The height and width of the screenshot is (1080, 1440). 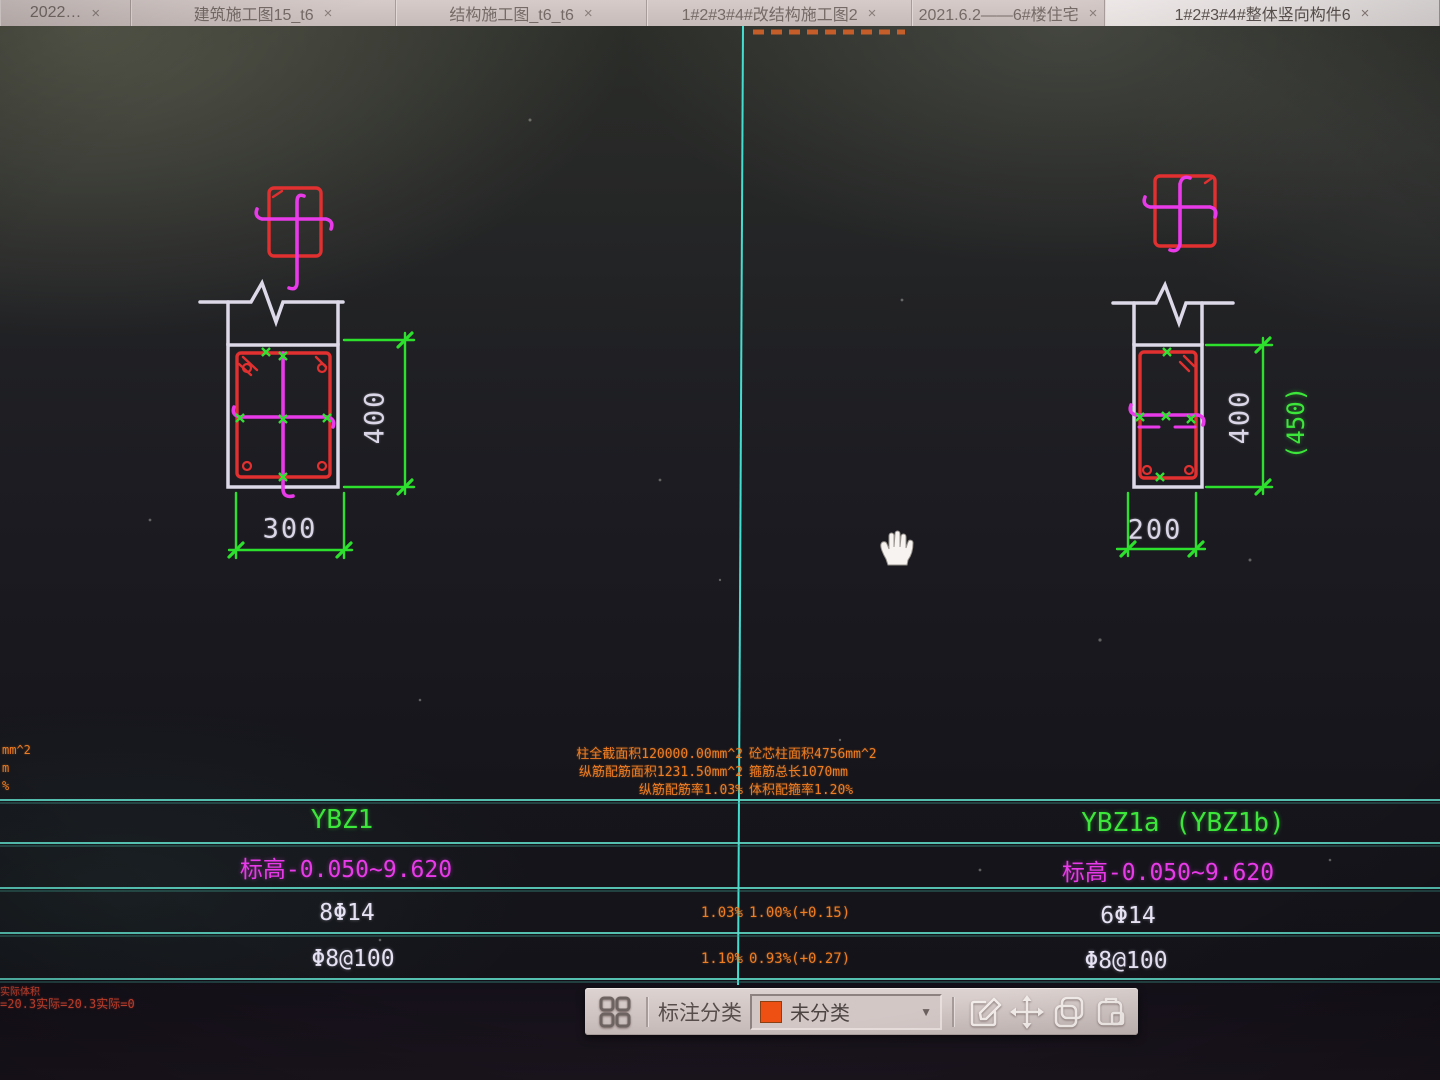 I want to click on copy-icon, so click(x=1069, y=1012).